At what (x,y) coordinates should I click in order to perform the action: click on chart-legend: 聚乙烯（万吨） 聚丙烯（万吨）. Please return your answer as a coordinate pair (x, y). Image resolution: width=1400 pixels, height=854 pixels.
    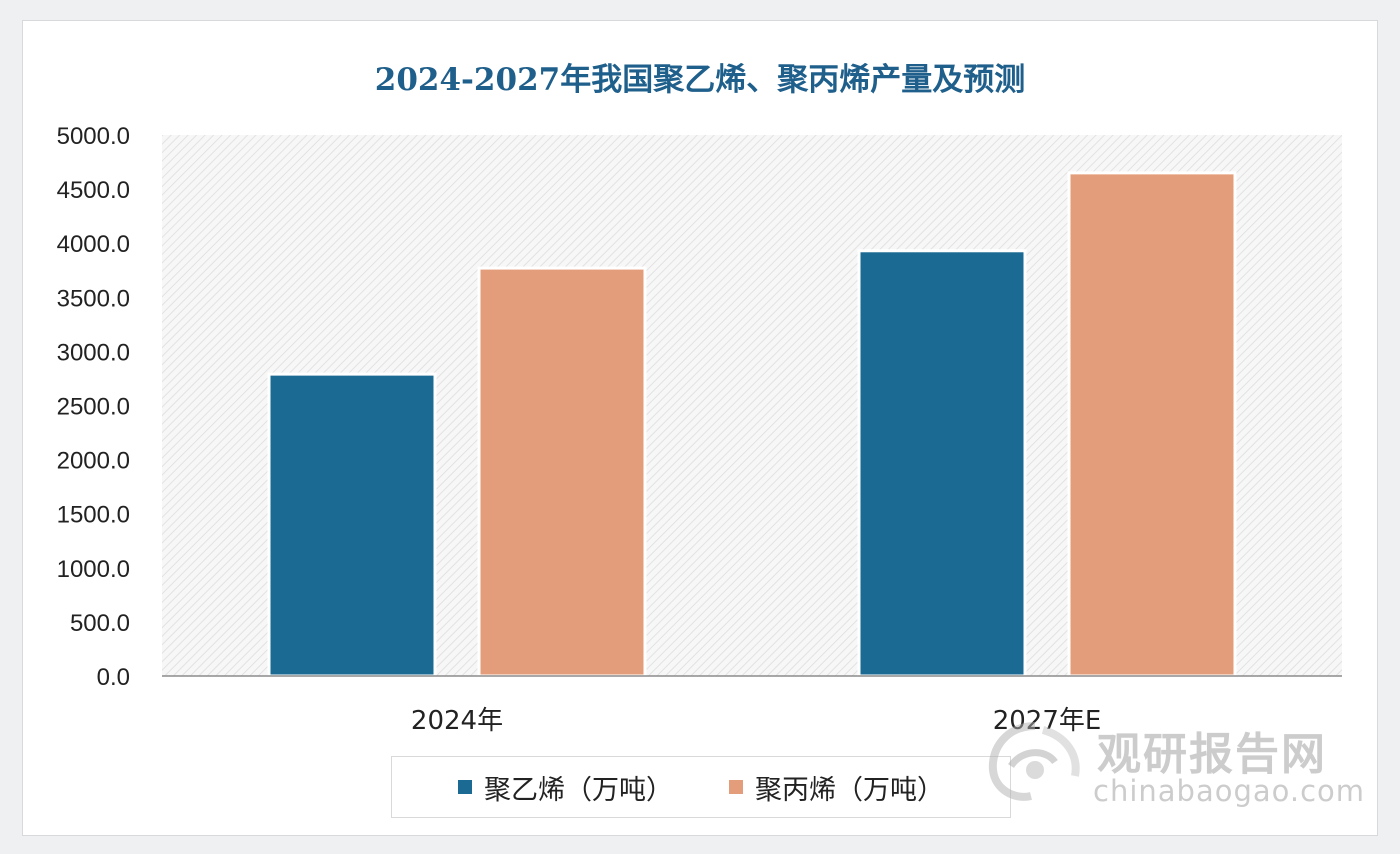
    Looking at the image, I should click on (701, 787).